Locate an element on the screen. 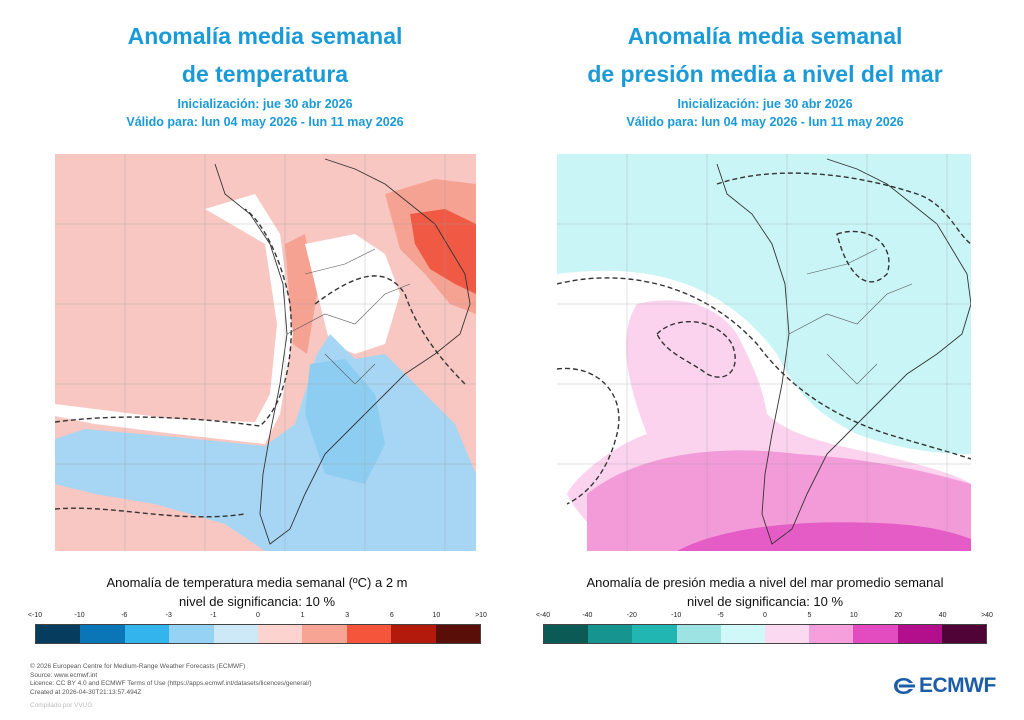 This screenshot has width=1024, height=720. ecmwf-logo: ECMWF is located at coordinates (944, 686).